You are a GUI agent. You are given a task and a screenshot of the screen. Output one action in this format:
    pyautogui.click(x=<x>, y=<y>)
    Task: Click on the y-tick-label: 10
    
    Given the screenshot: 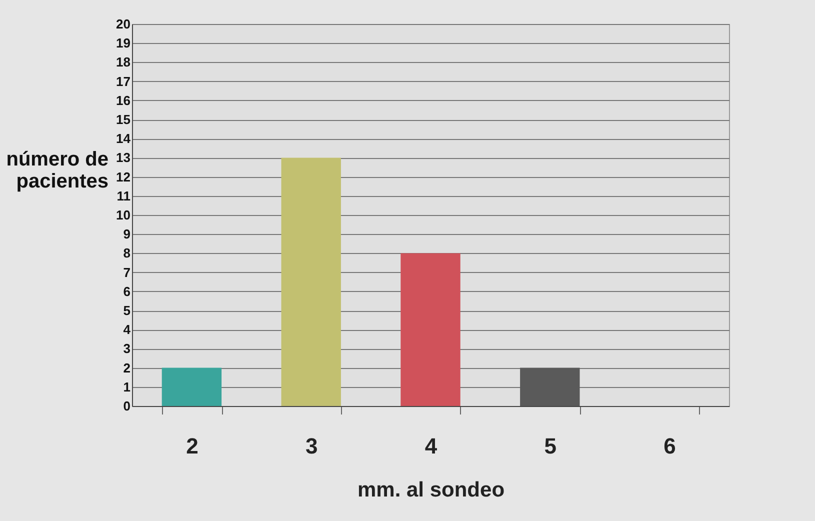 What is the action you would take?
    pyautogui.click(x=123, y=215)
    